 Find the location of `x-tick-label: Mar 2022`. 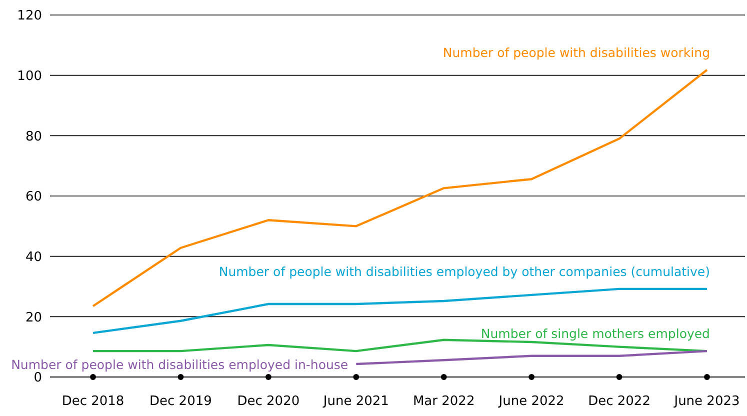

x-tick-label: Mar 2022 is located at coordinates (443, 401).